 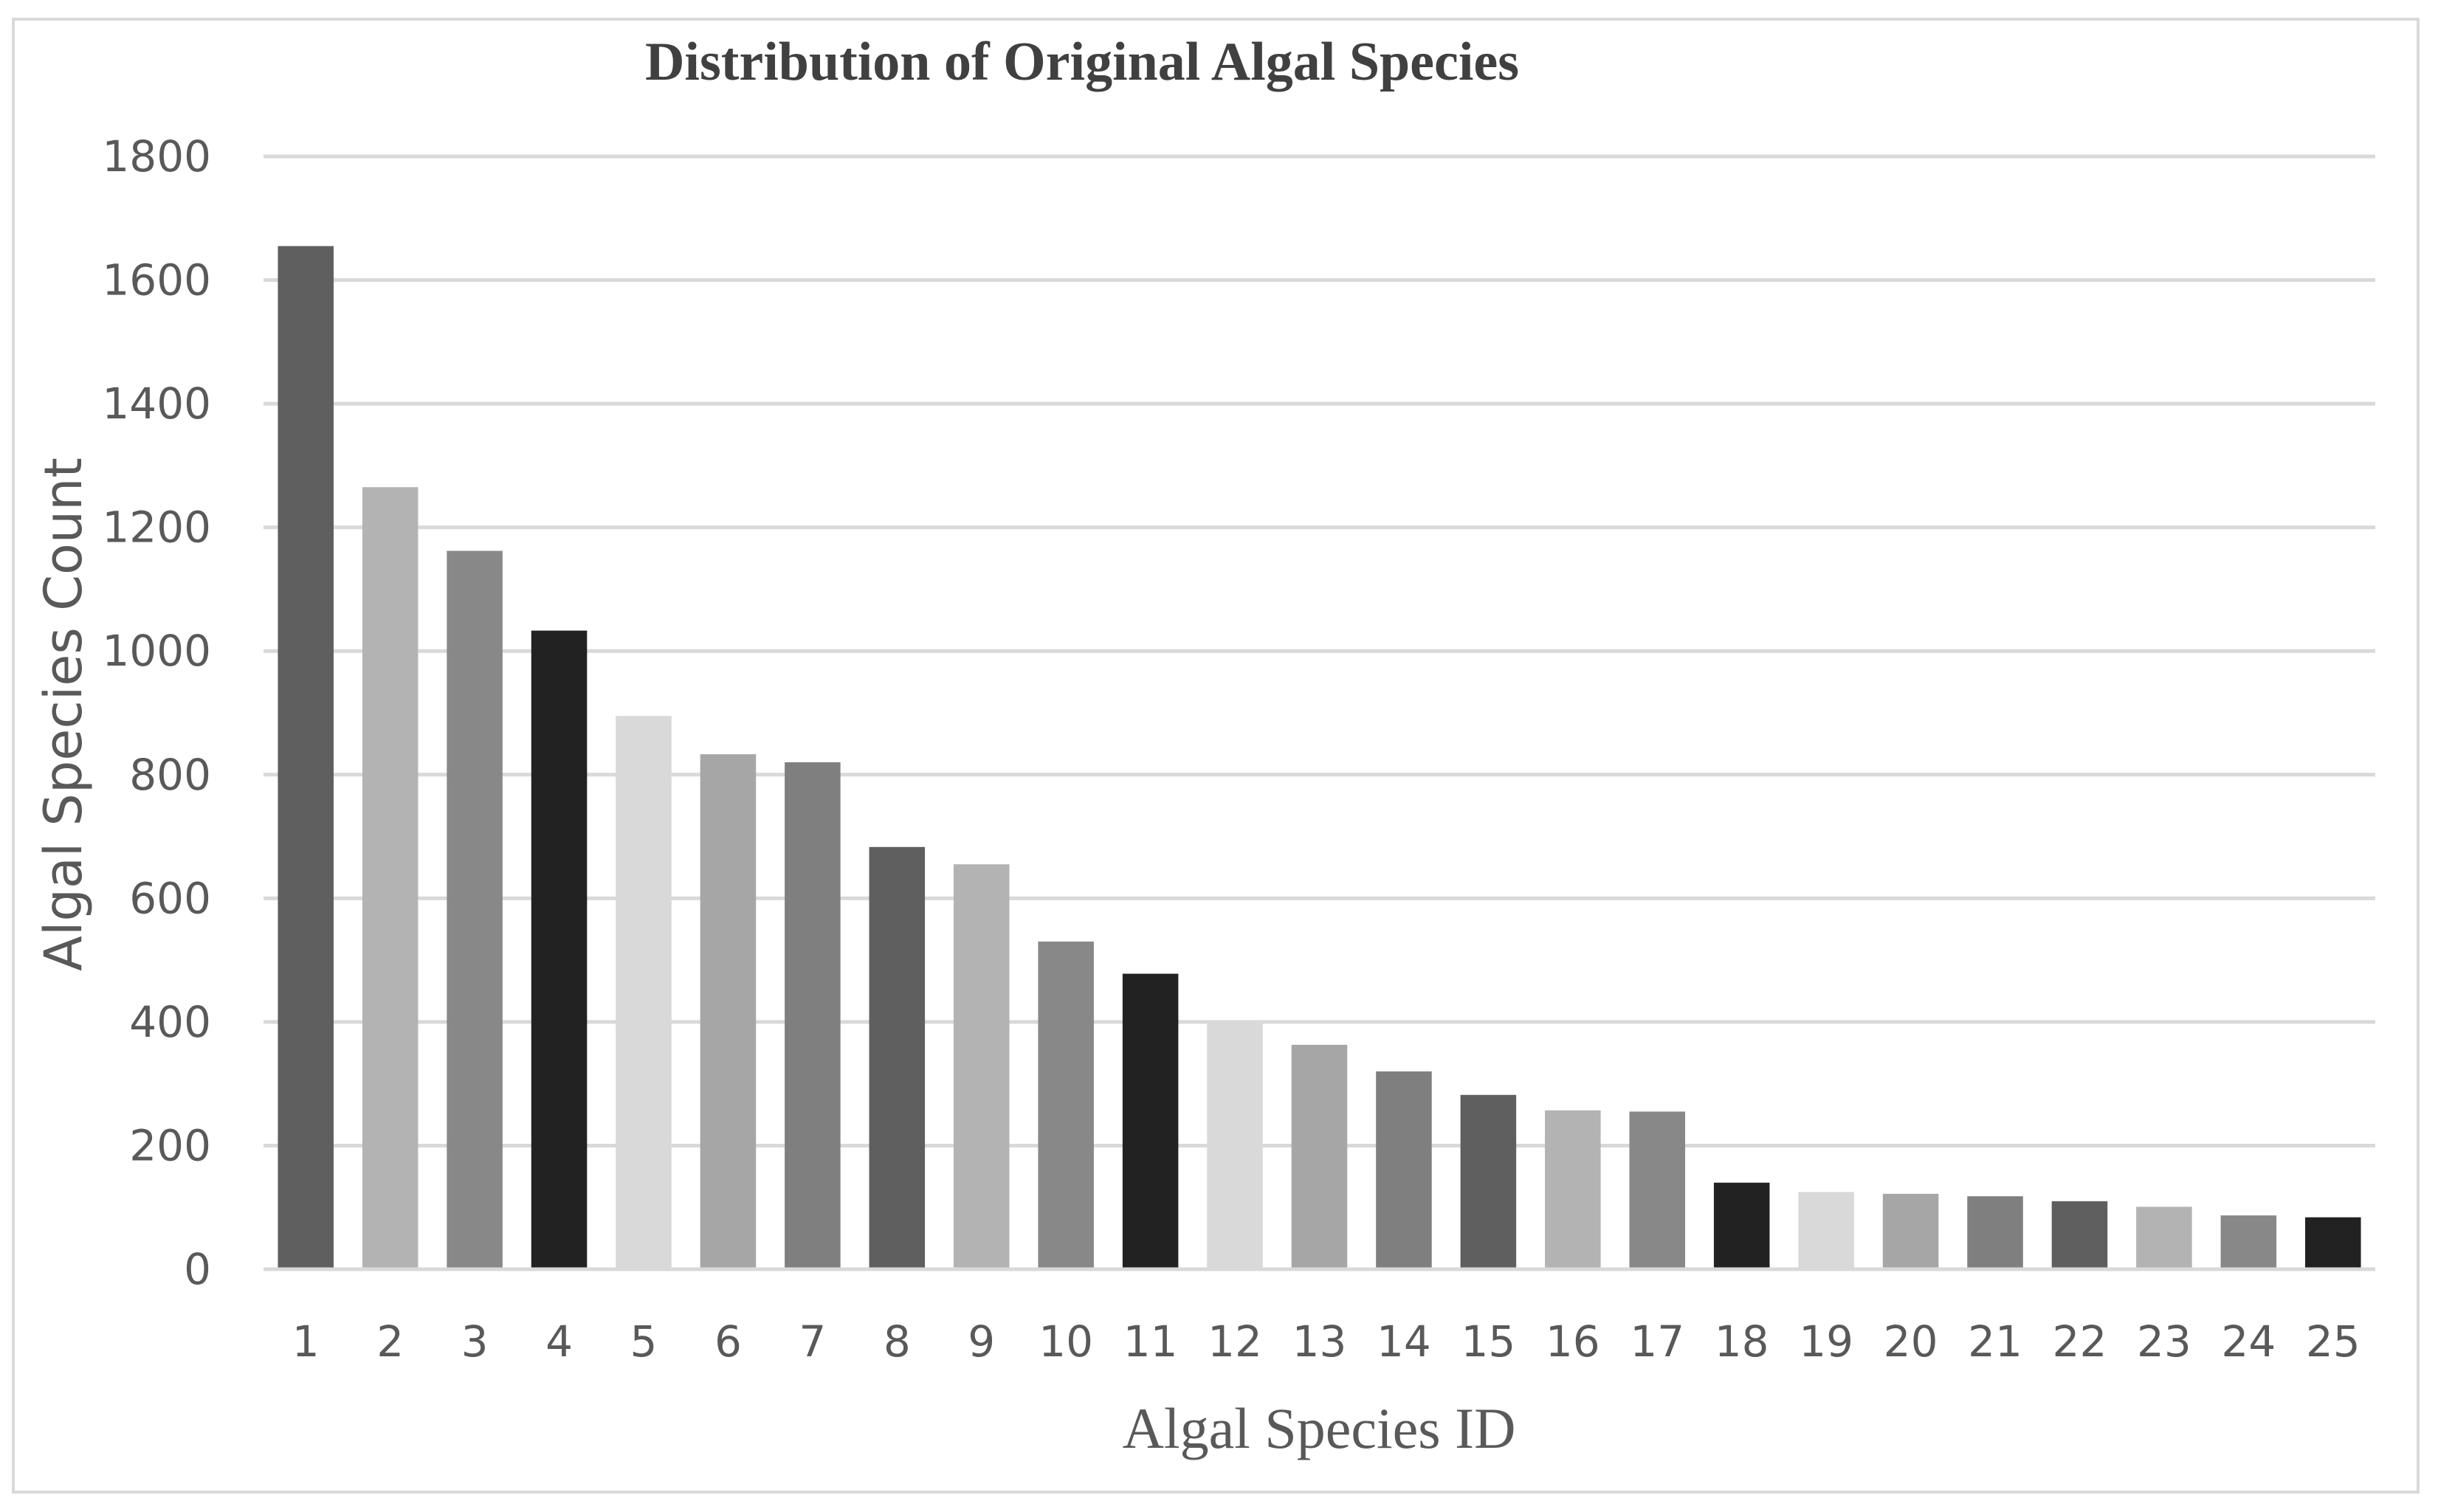 I want to click on x-tick-label: 9, so click(x=981, y=1342).